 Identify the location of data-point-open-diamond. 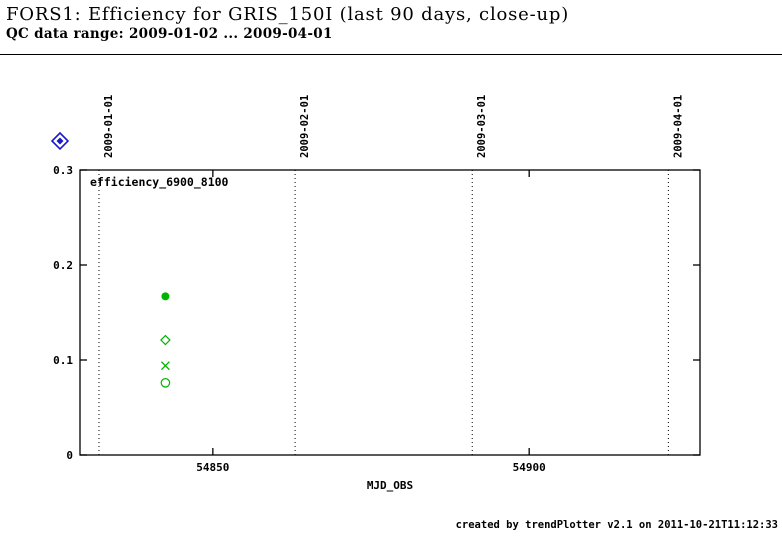
(165, 340).